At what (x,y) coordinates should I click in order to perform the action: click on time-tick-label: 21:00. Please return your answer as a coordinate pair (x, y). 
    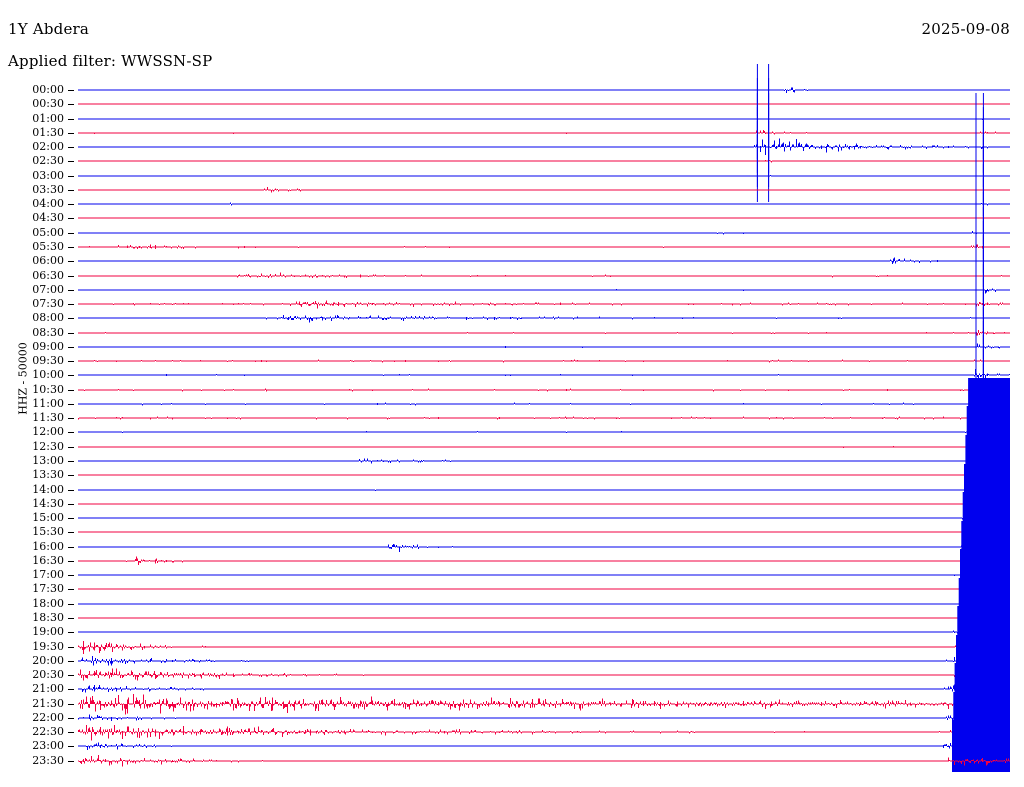
    Looking at the image, I should click on (48, 689).